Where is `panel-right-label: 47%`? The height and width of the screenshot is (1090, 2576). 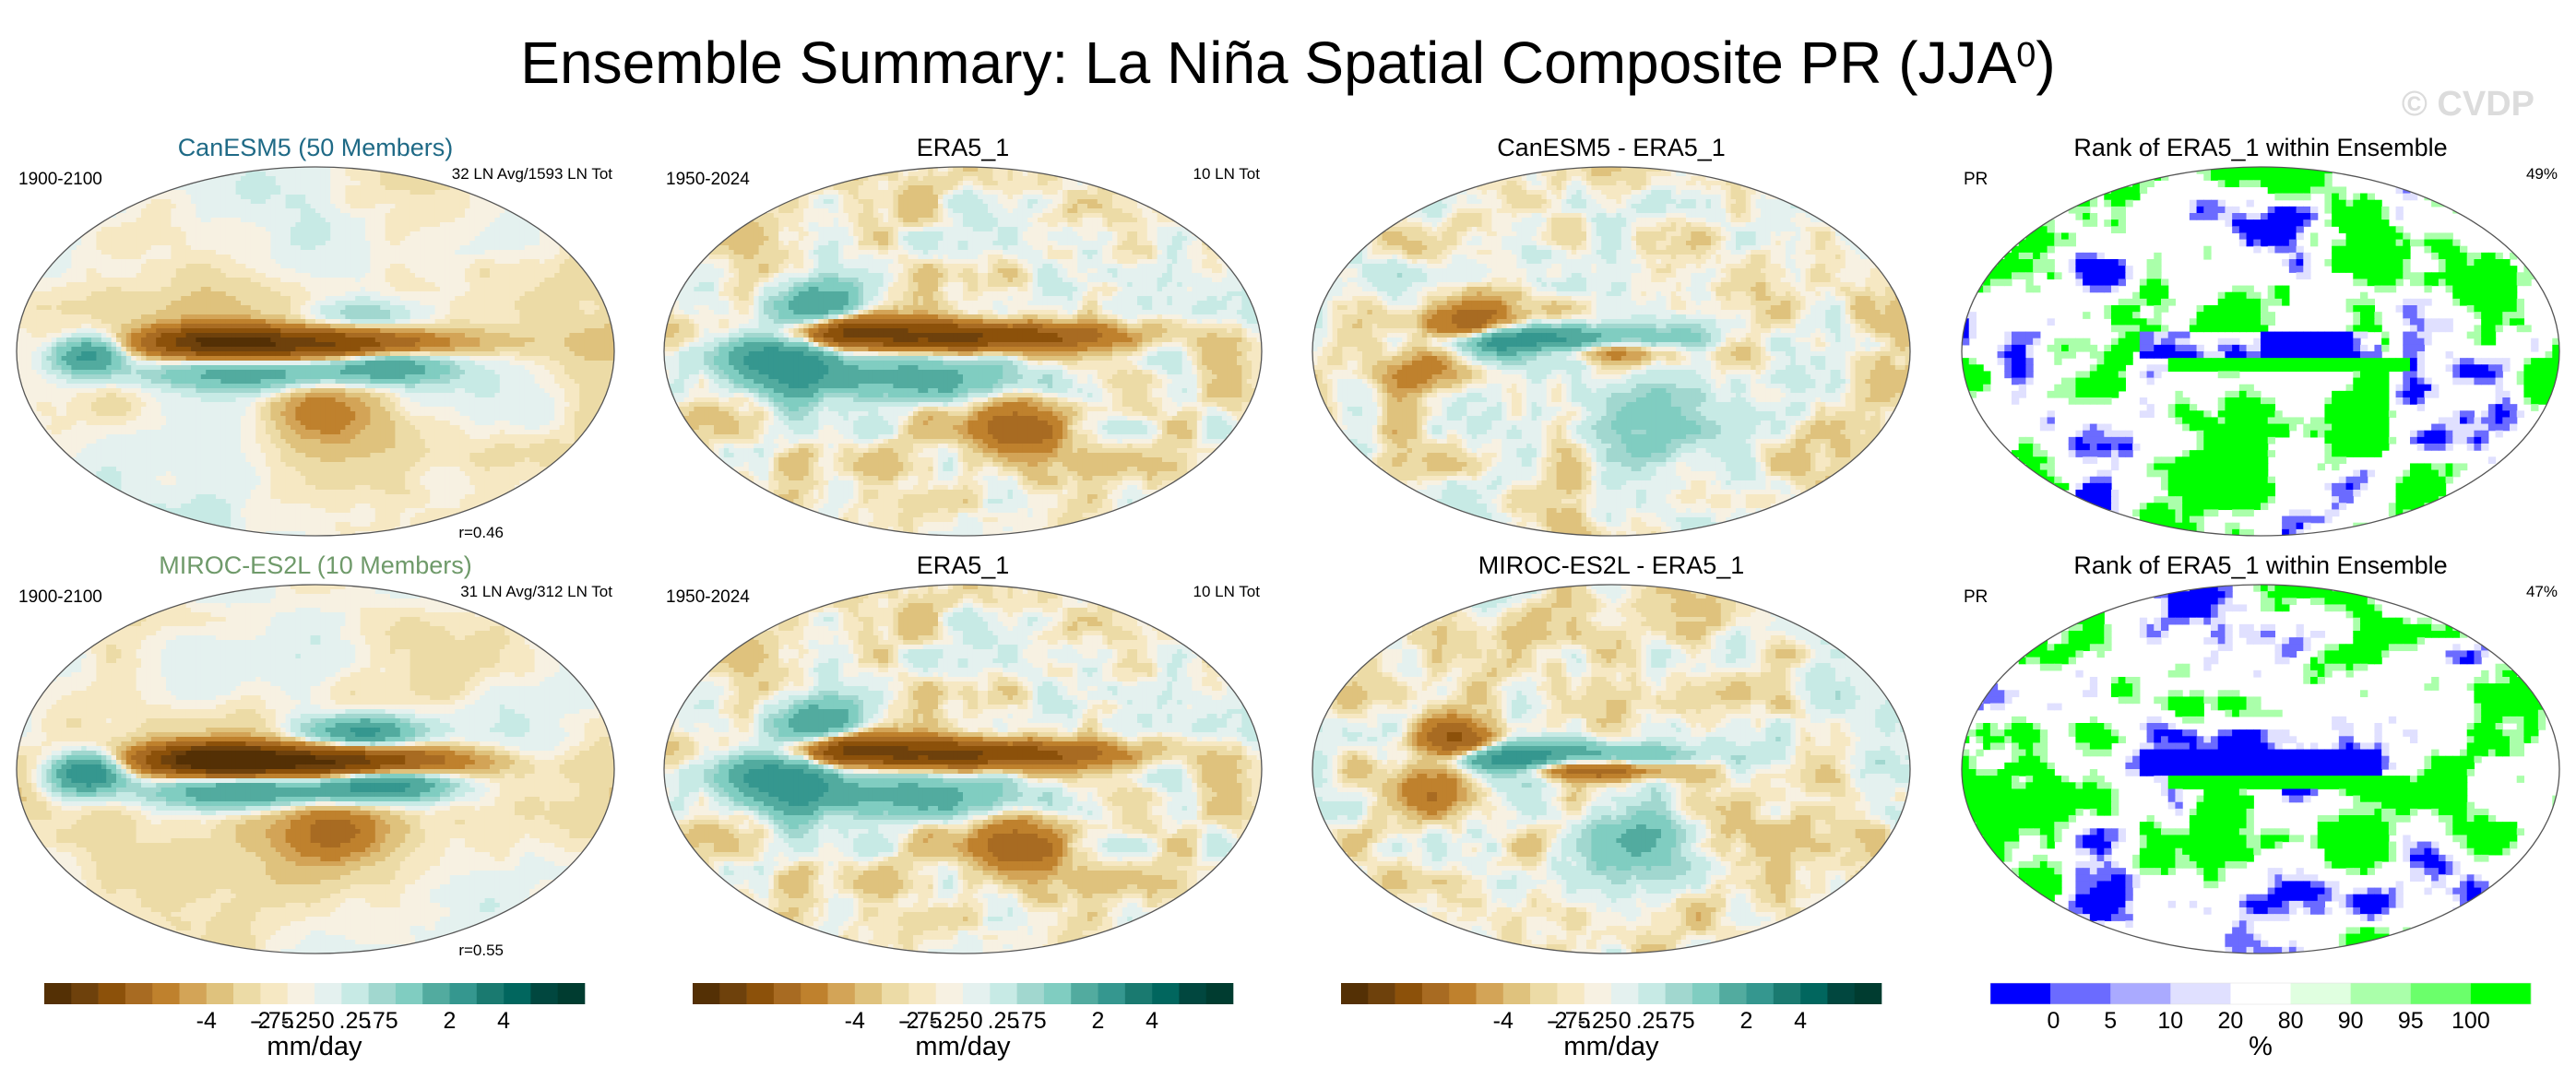
panel-right-label: 47% is located at coordinates (2542, 591).